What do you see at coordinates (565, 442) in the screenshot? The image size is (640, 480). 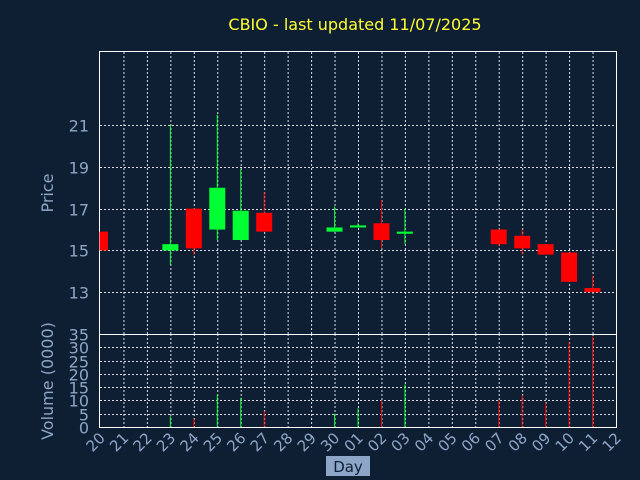 I see `x-tick-label: 10` at bounding box center [565, 442].